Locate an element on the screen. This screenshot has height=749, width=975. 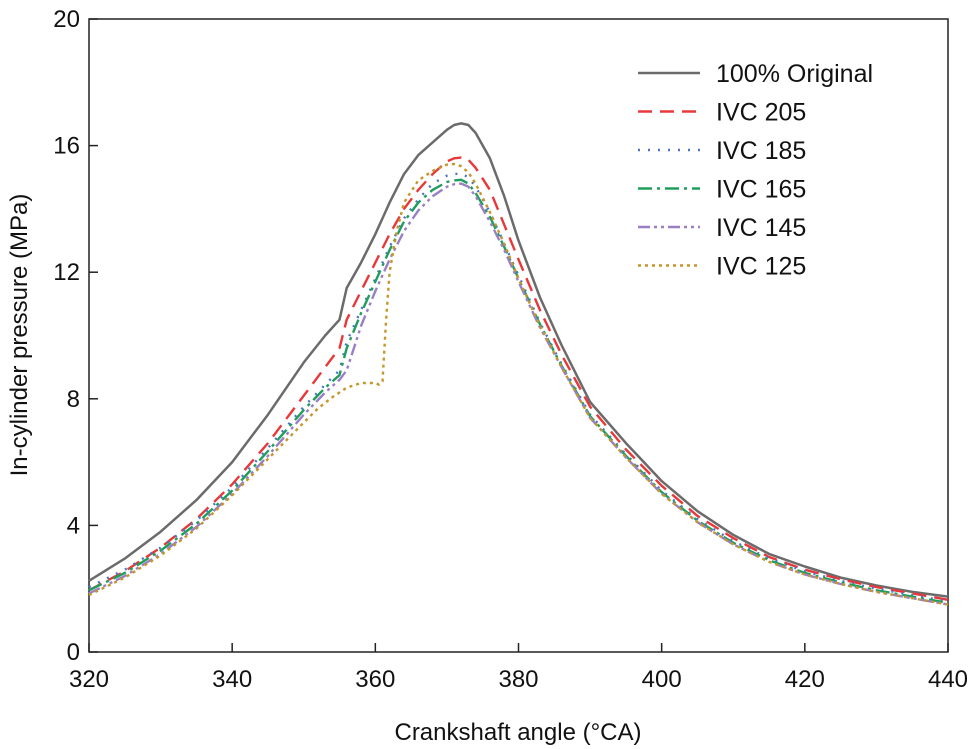
legend-label: IVC 165 is located at coordinates (761, 190).